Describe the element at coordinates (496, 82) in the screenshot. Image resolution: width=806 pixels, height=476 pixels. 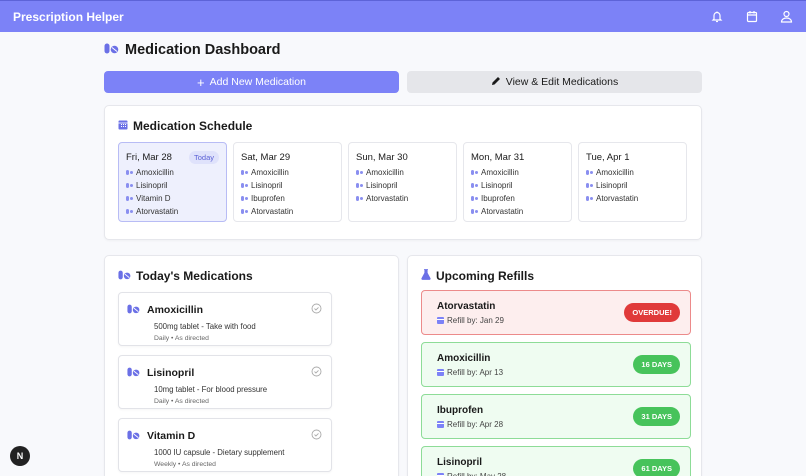
I see `pencil-icon` at that location.